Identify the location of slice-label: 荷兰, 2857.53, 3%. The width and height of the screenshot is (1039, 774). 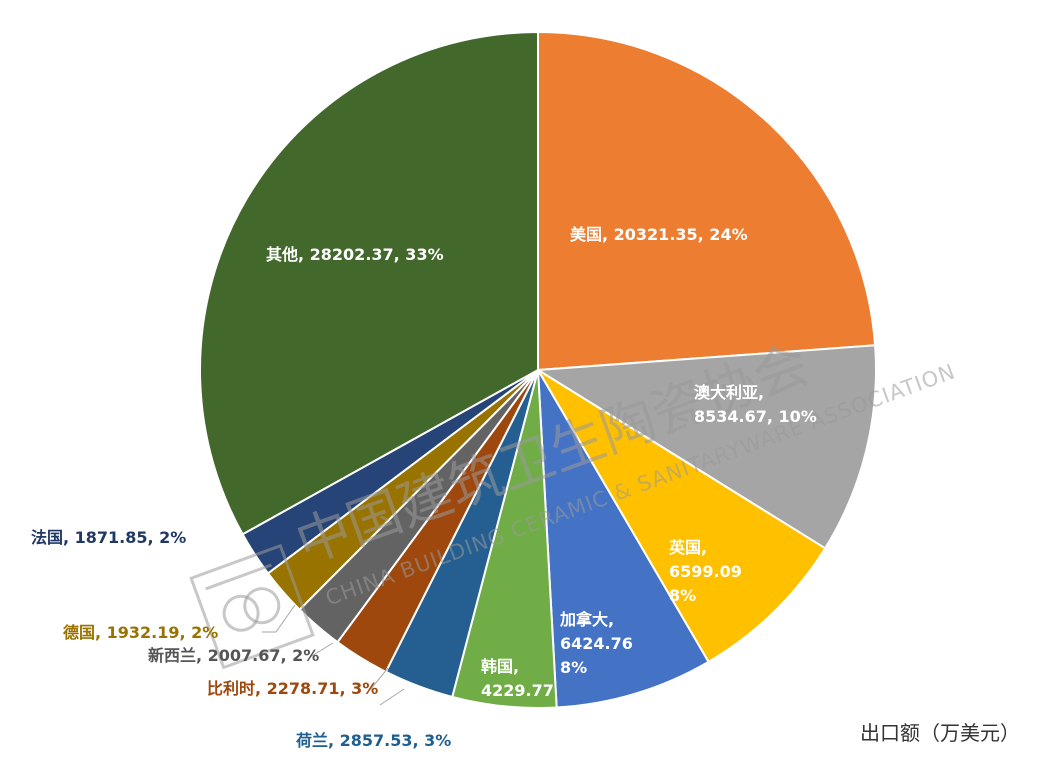
(373, 740).